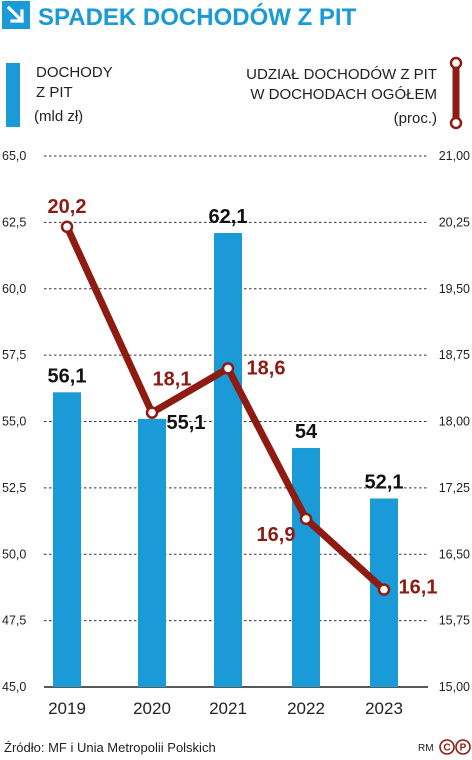 The width and height of the screenshot is (472, 760). Describe the element at coordinates (13, 95) in the screenshot. I see `legend-bar-swatch` at that location.